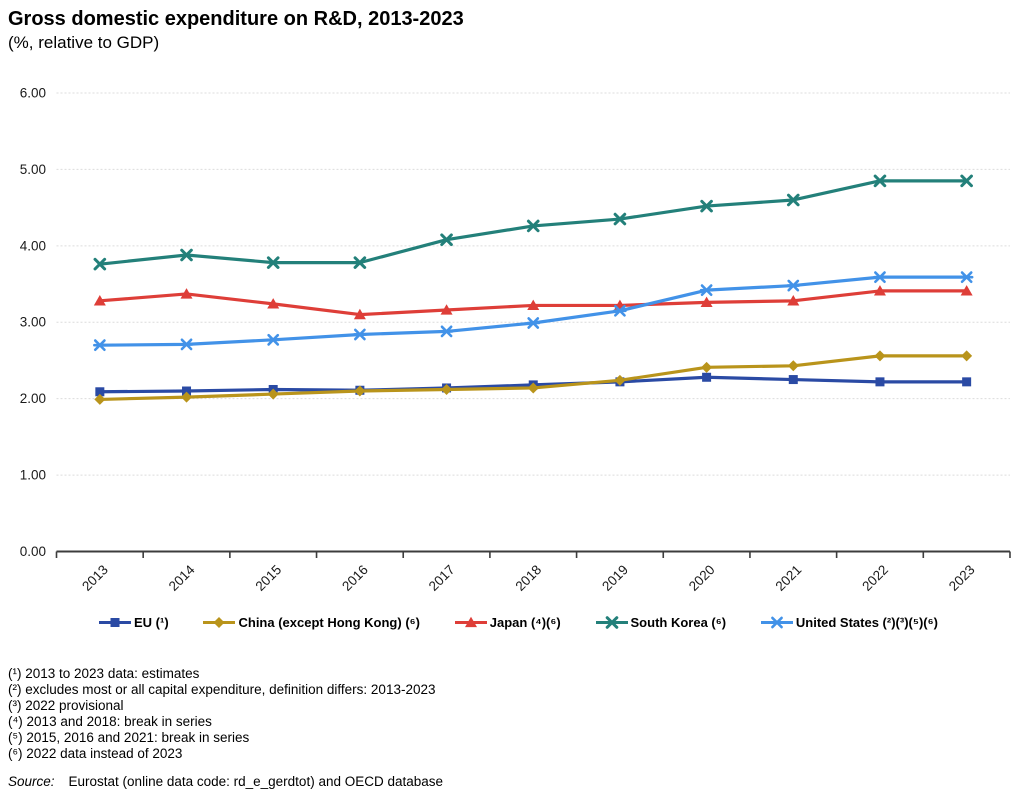 This screenshot has height=805, width=1024. I want to click on x-tick-label: 2014, so click(182, 578).